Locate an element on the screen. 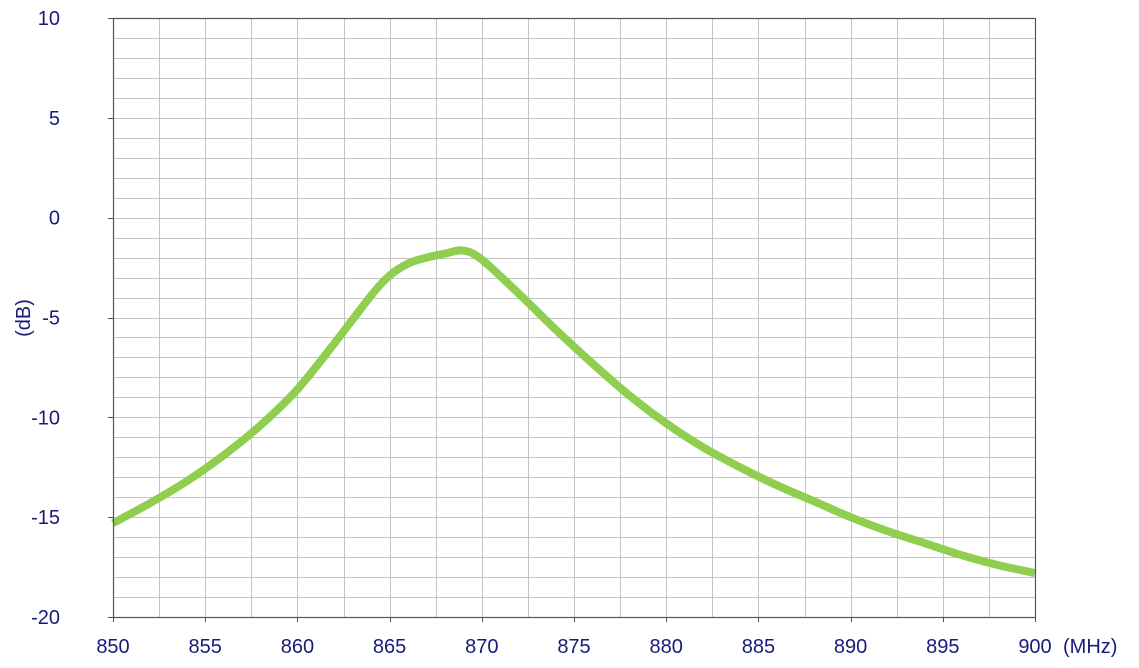 This screenshot has height=668, width=1139. x-tick-label: 875 is located at coordinates (573, 647).